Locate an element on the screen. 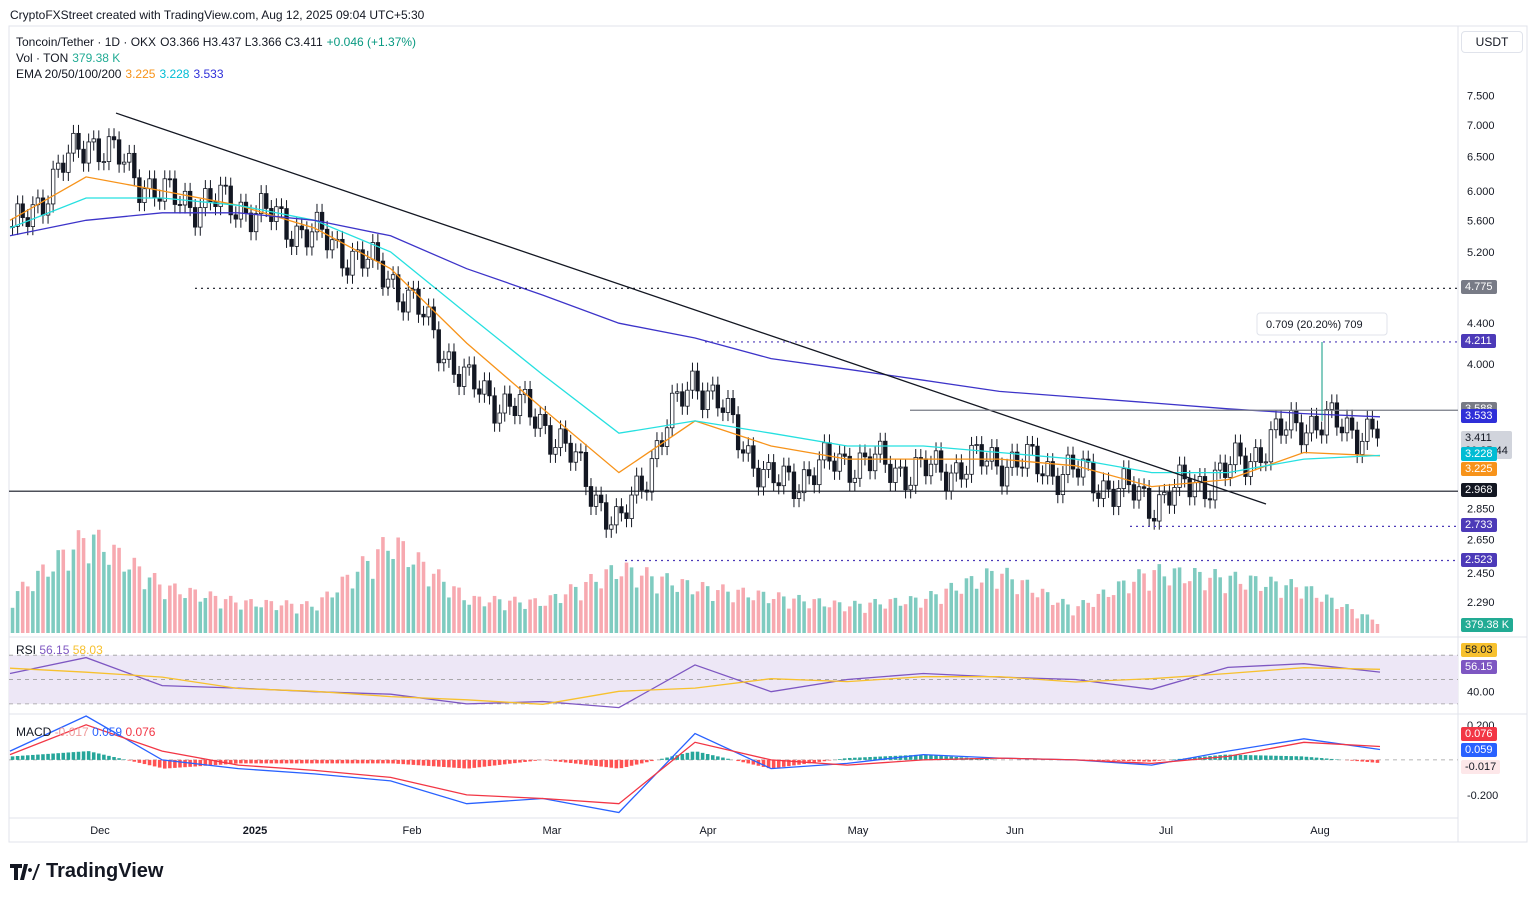 Image resolution: width=1536 pixels, height=899 pixels. time-axis-label: Jul is located at coordinates (1166, 831).